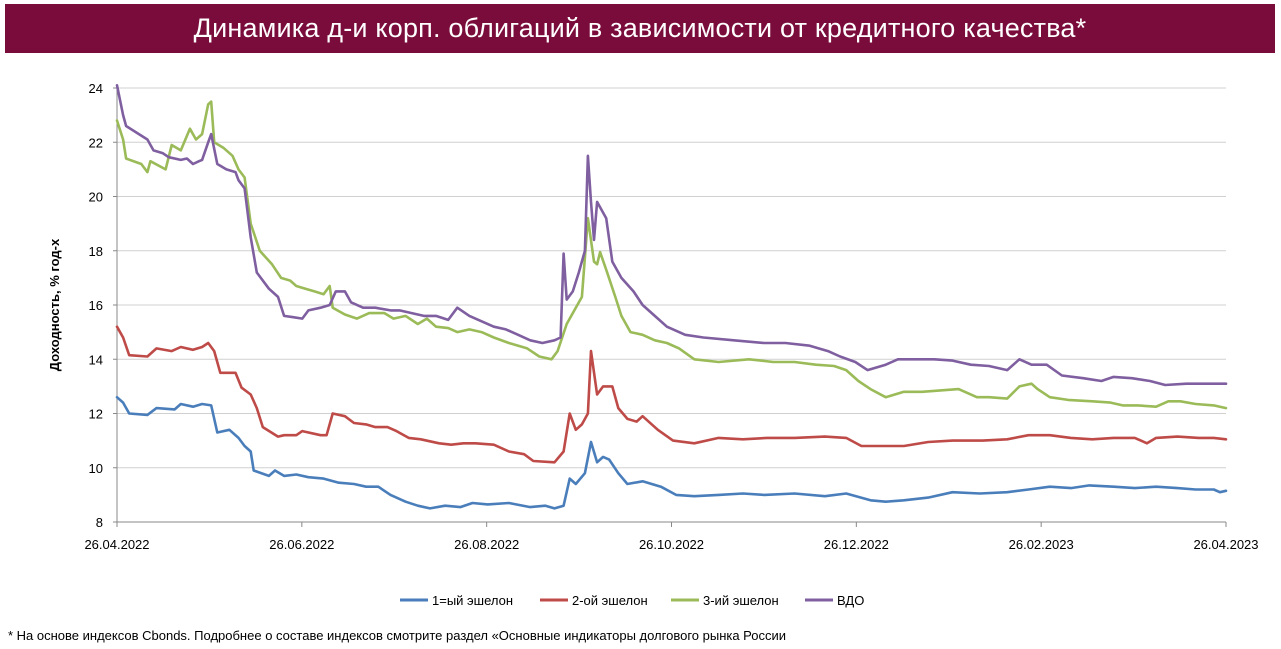 The width and height of the screenshot is (1281, 649). Describe the element at coordinates (96, 251) in the screenshot. I see `y-tick-label: 18` at that location.